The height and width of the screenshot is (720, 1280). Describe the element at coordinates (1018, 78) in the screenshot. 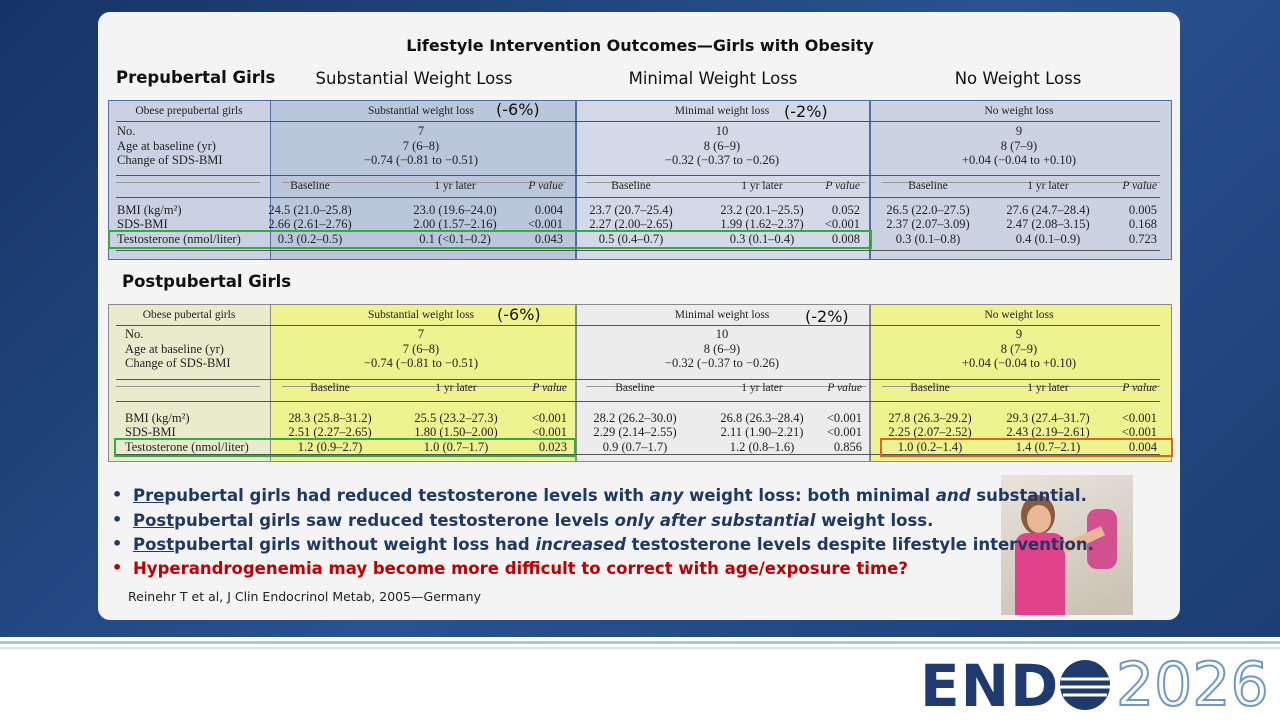

I see `column-heading: No Weight Loss` at that location.